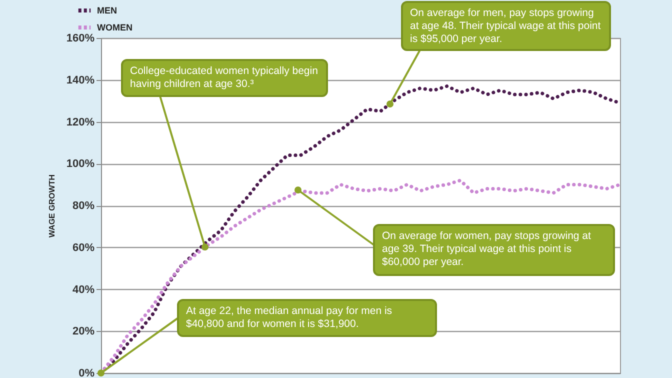 The width and height of the screenshot is (672, 378). Describe the element at coordinates (494, 249) in the screenshot. I see `annotation: On average for women, pay stops growing at age 39. Their typical wage at this point is $60,000 per year.` at that location.